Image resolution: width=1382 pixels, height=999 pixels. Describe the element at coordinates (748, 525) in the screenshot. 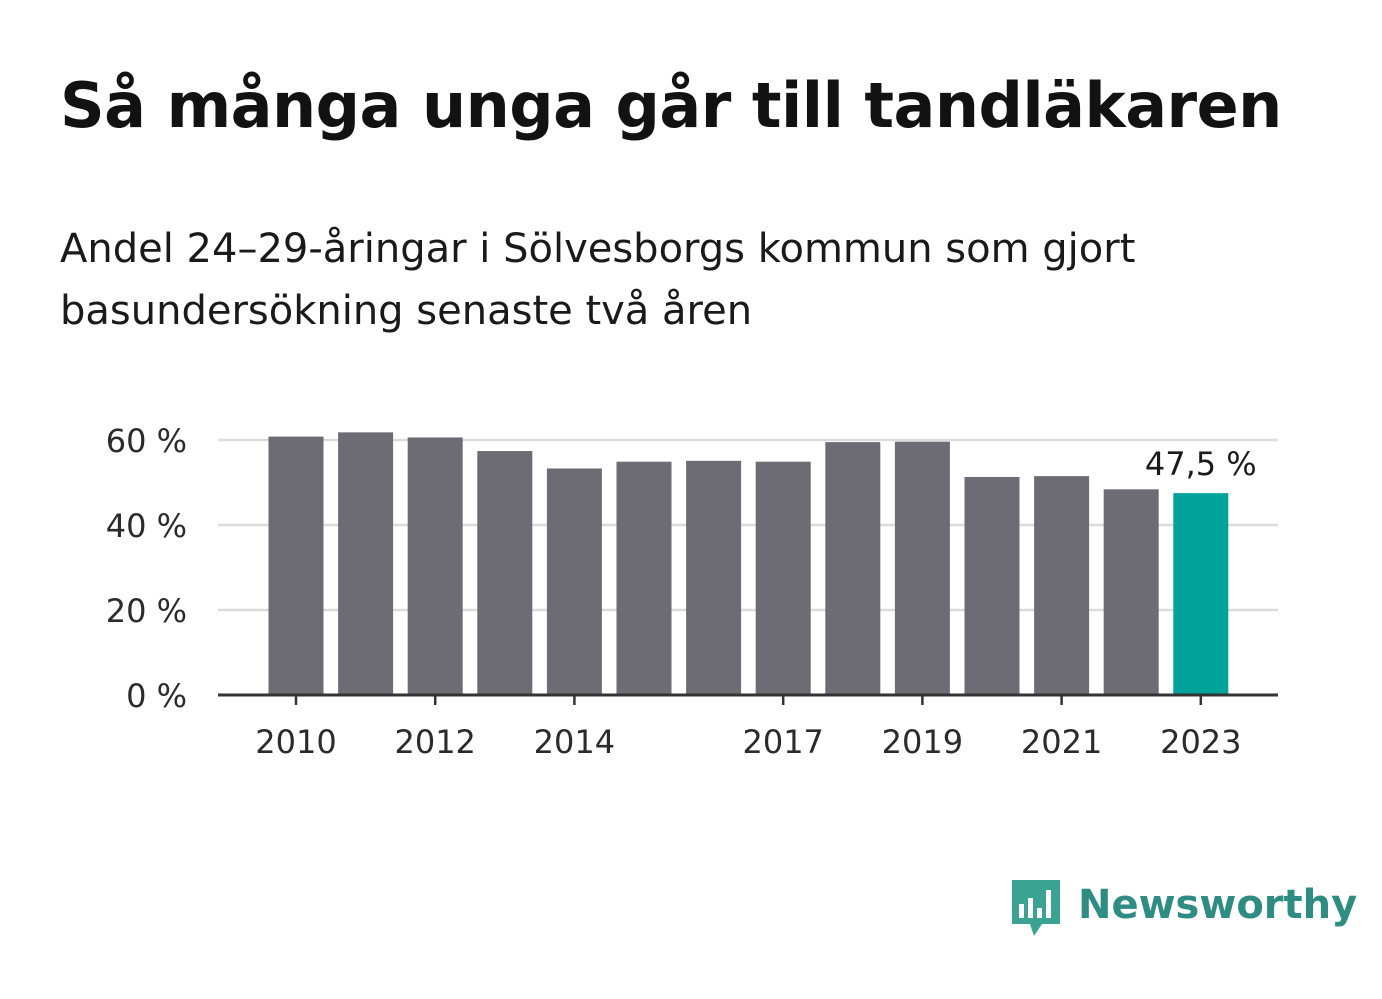

I see `grid-lines` at that location.